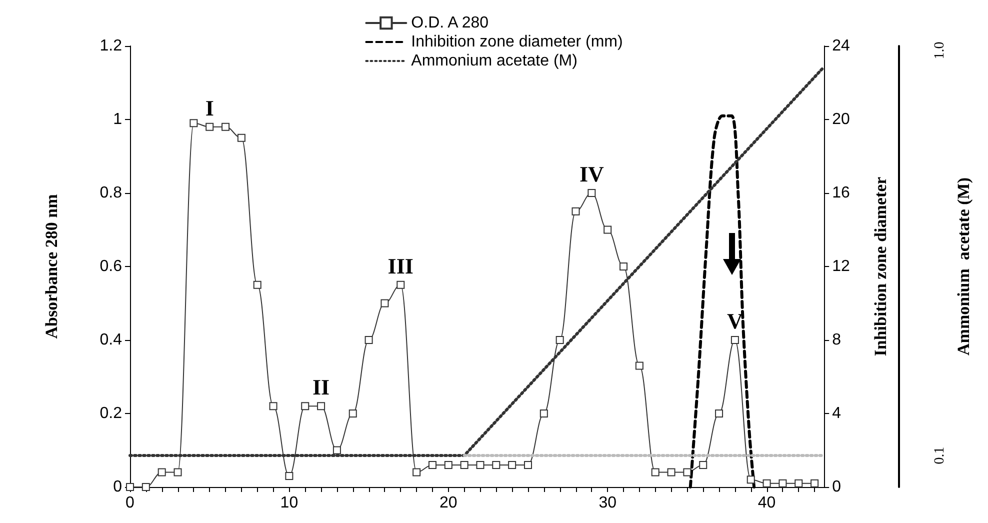 This screenshot has height=523, width=988. I want to click on annotation: I, so click(209, 107).